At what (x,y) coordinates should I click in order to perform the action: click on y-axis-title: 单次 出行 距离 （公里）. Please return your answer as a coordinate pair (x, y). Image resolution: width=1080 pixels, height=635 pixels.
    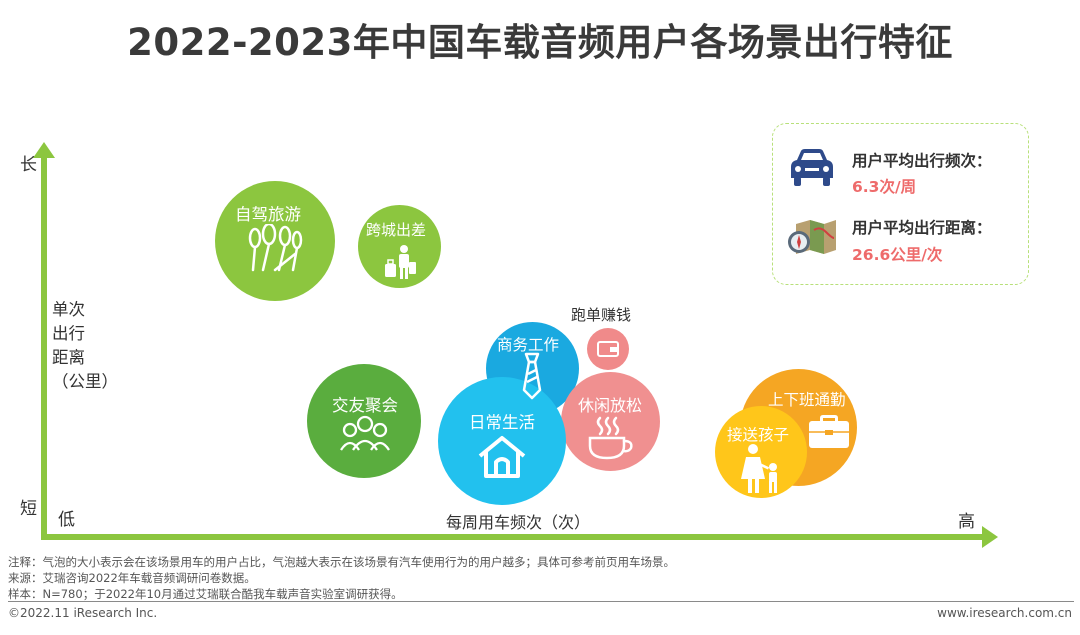
    Looking at the image, I should click on (85, 345).